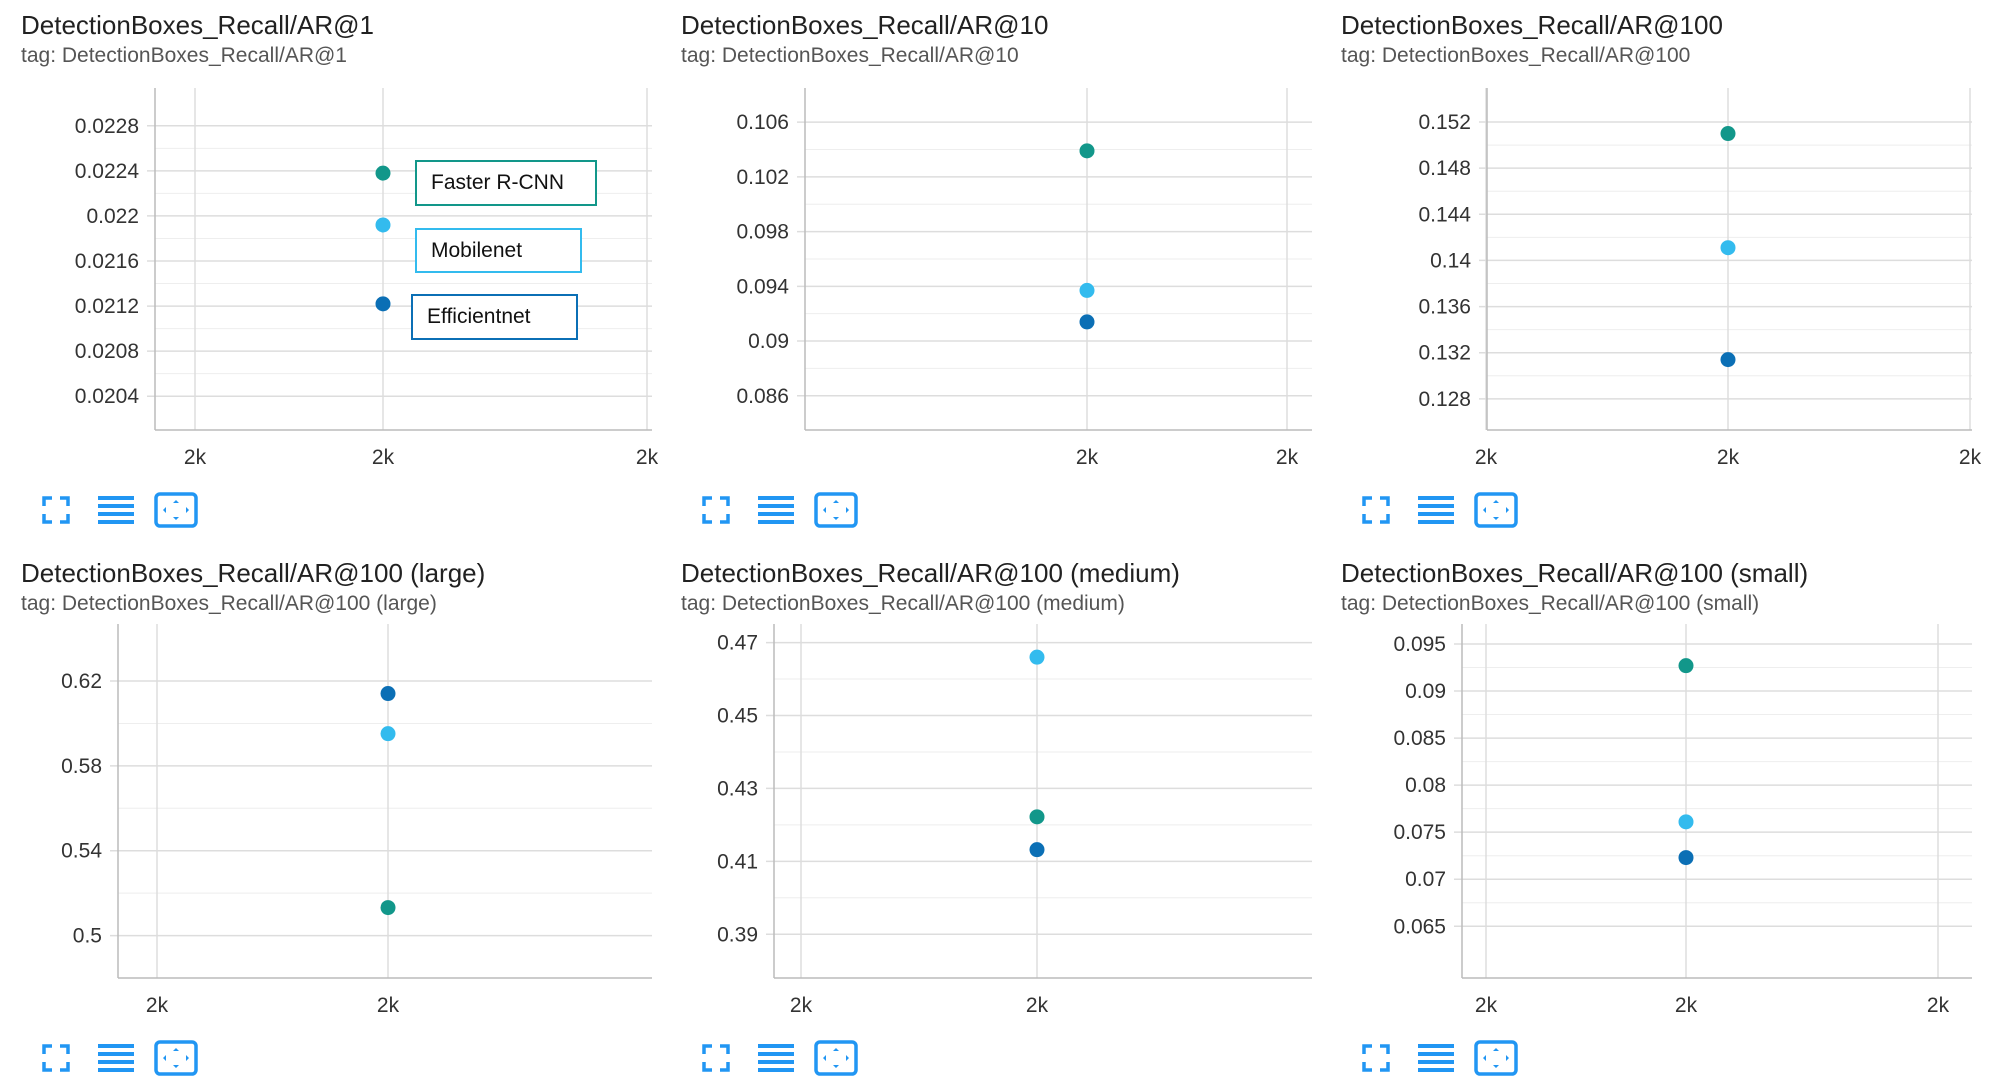  What do you see at coordinates (737, 861) in the screenshot?
I see `y-tick-label: 0.41` at bounding box center [737, 861].